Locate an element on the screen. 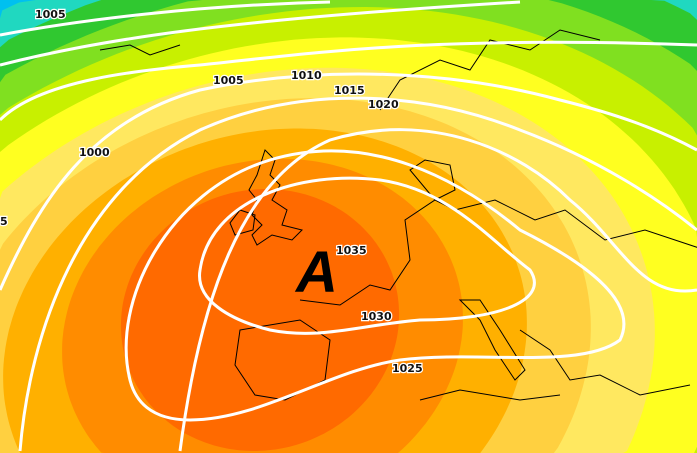 This screenshot has height=453, width=697. isobar-label-1020: 1020 is located at coordinates (383, 104).